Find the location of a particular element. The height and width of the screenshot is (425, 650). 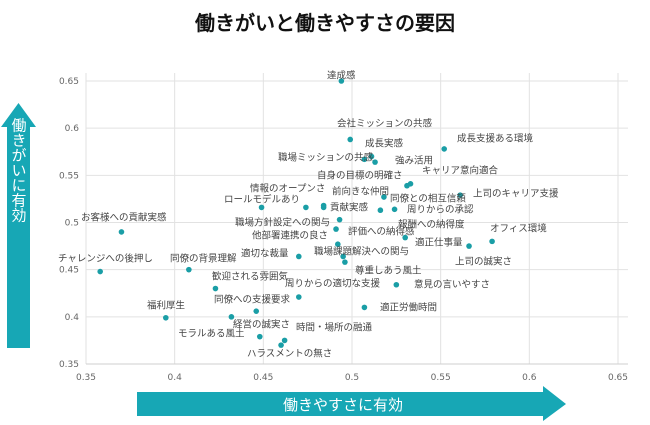

y-tick-label: 0.35 is located at coordinates (69, 365).